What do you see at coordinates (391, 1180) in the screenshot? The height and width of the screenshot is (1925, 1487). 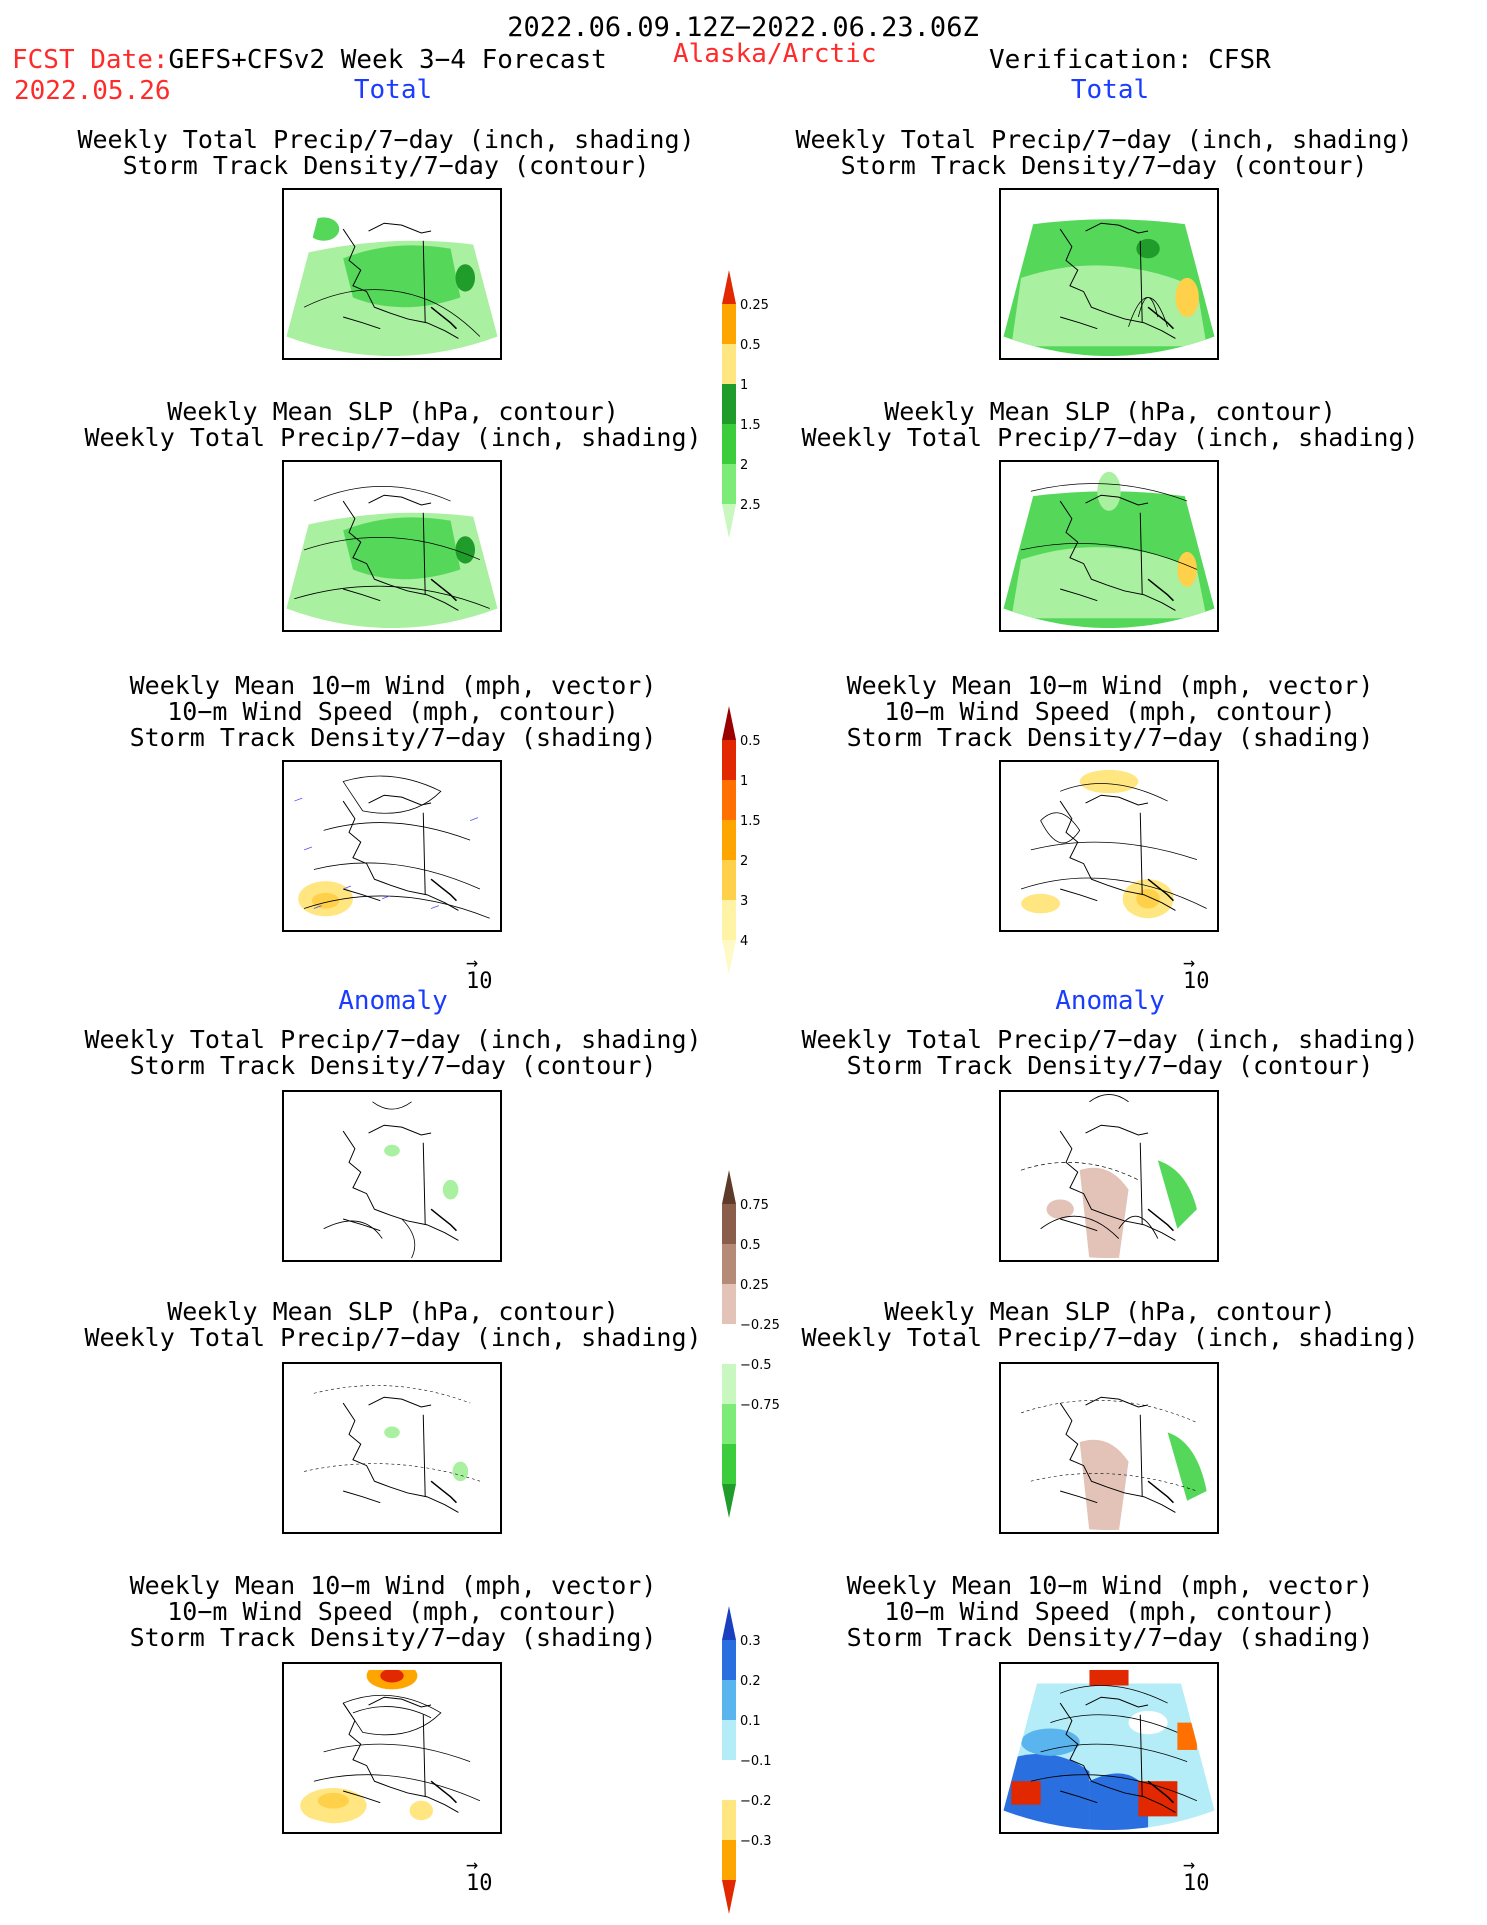 I see `map-anom-precip-storm-forecast-svg` at bounding box center [391, 1180].